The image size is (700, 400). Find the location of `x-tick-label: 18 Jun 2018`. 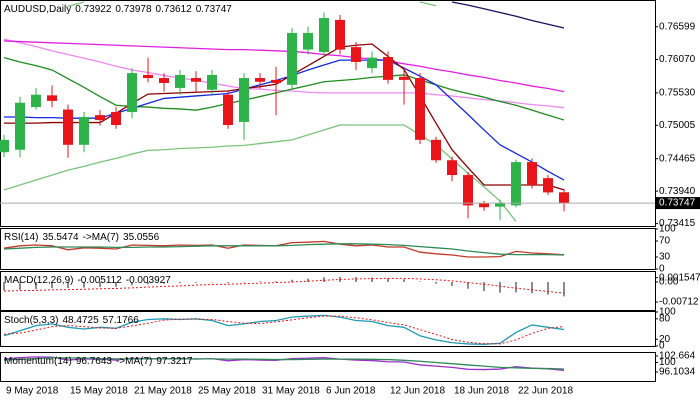

x-tick-label: 18 Jun 2018 is located at coordinates (481, 391).